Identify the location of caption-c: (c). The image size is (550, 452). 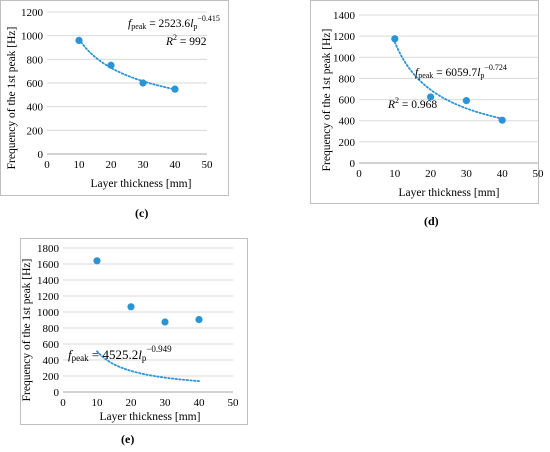
(142, 213).